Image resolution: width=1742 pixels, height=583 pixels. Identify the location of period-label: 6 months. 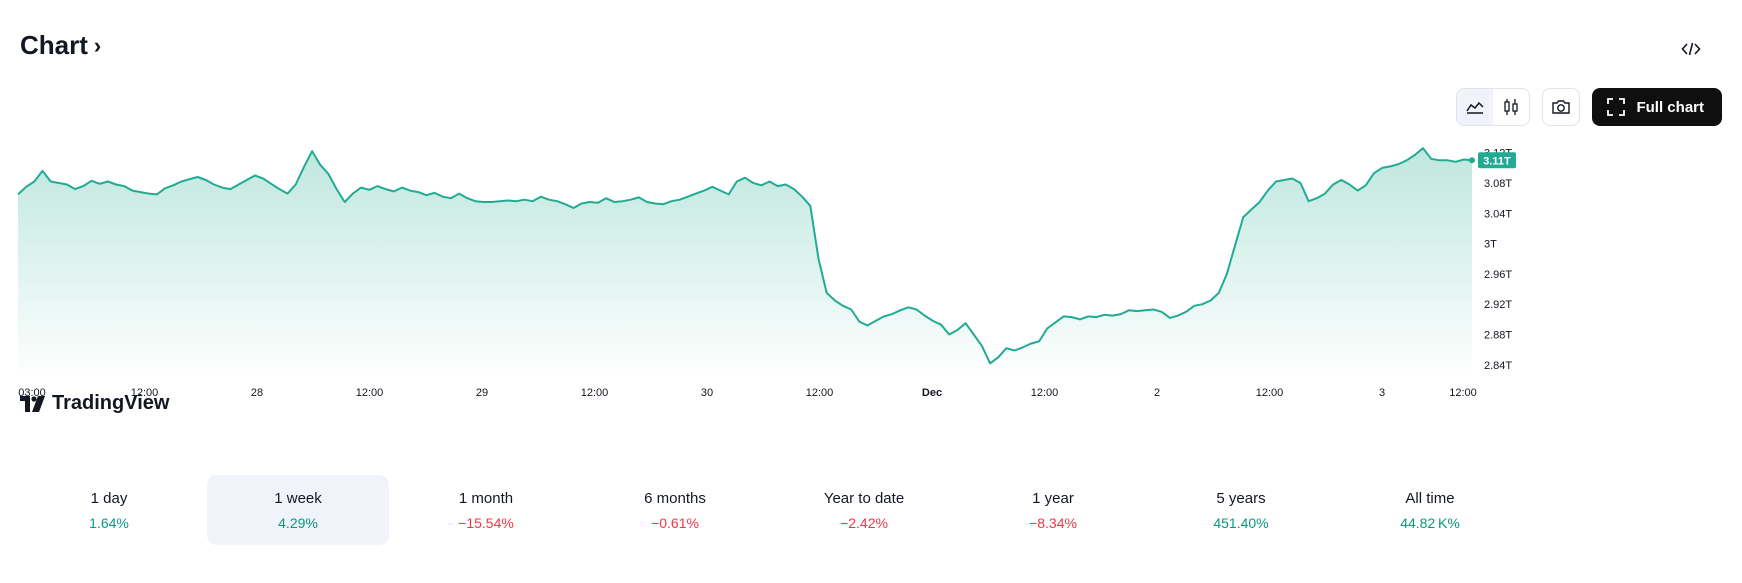
(675, 498).